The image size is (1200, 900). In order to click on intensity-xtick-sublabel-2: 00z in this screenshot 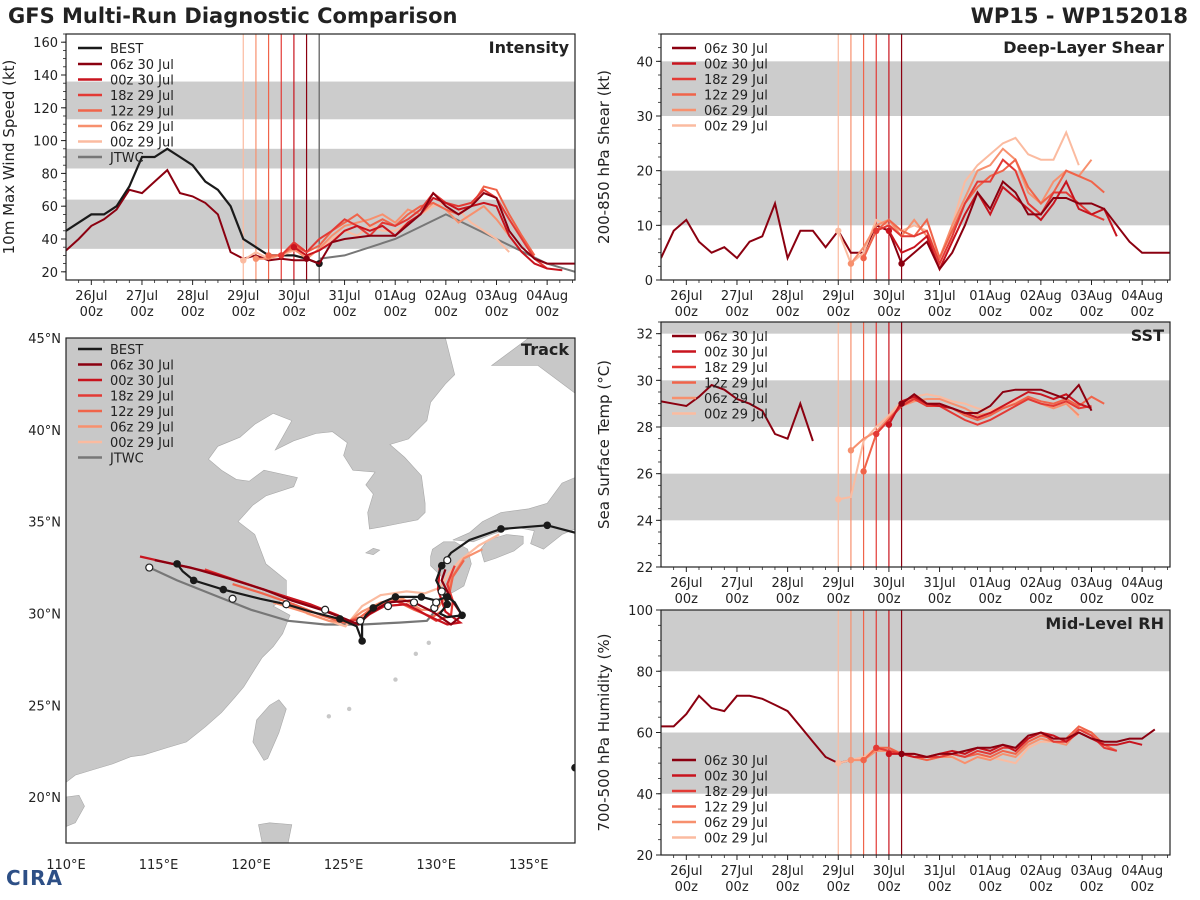, I will do `click(193, 312)`.